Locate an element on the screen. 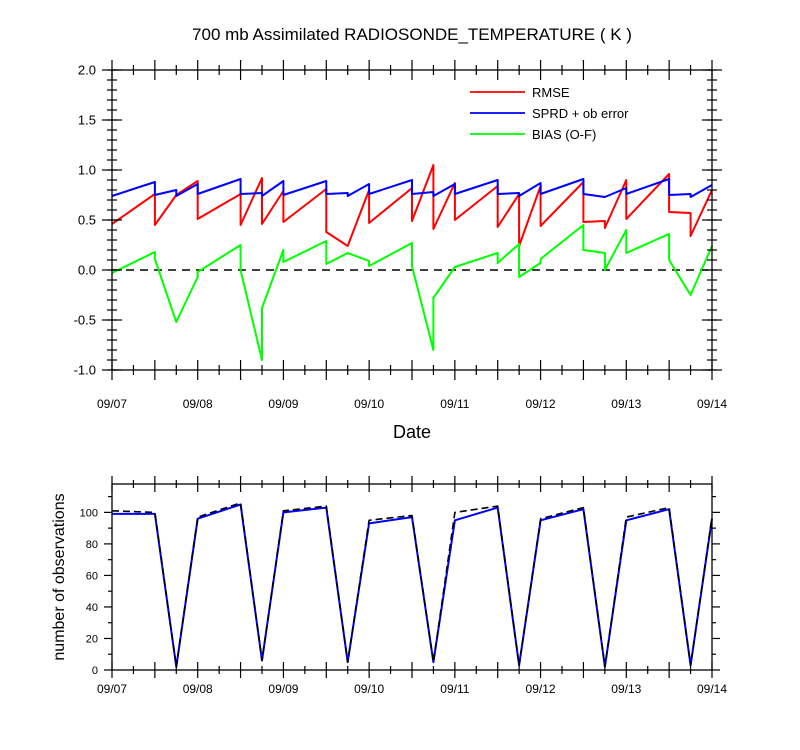 This screenshot has height=750, width=800. top-ytick-label: -1.0 is located at coordinates (85, 370).